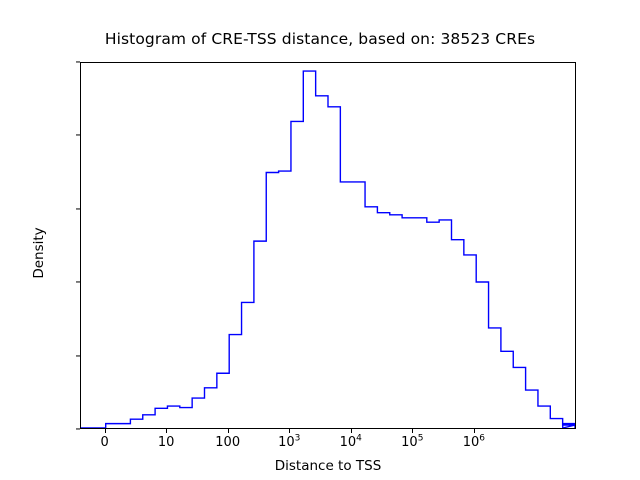  What do you see at coordinates (328, 466) in the screenshot?
I see `x-axis-label: Distance to TSS` at bounding box center [328, 466].